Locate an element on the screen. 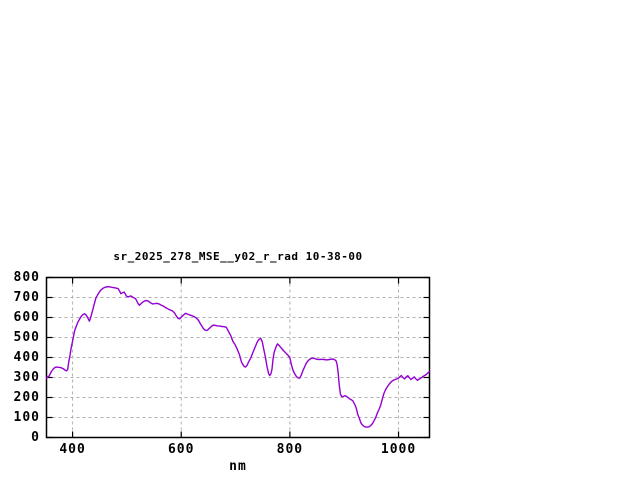 This screenshot has width=640, height=480. x-tick-label: 400 is located at coordinates (72, 449).